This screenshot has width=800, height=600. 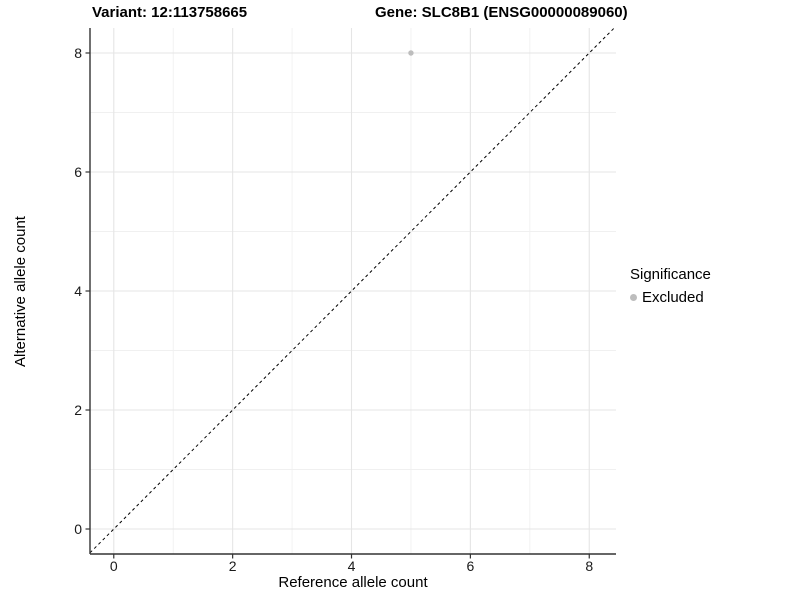 I want to click on y-tick-label: 6, so click(x=78, y=172).